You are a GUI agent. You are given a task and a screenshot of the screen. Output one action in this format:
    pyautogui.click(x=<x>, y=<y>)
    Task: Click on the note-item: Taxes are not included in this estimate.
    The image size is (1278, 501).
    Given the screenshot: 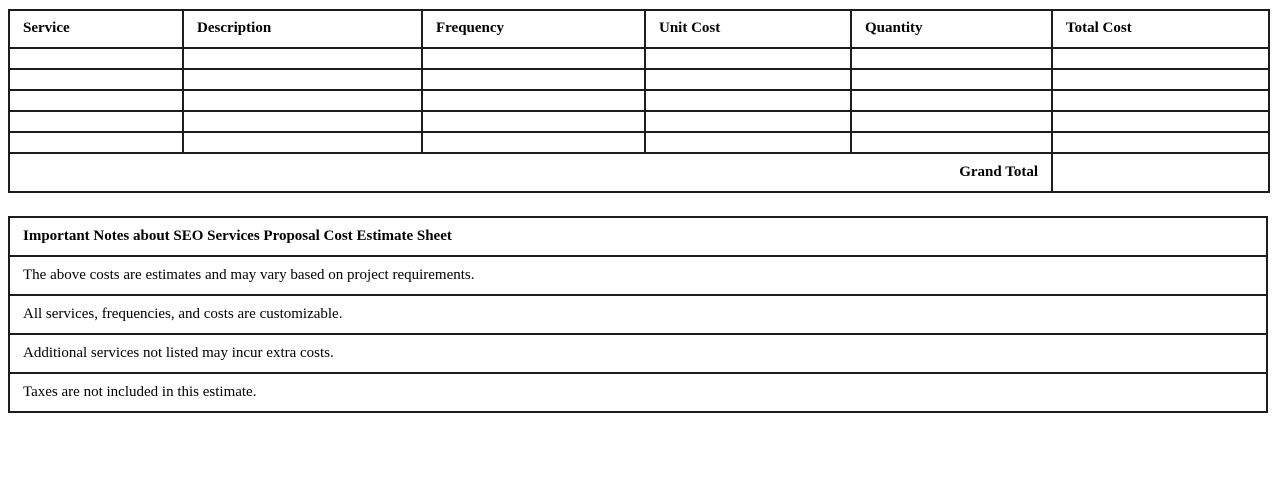 What is the action you would take?
    pyautogui.click(x=638, y=392)
    